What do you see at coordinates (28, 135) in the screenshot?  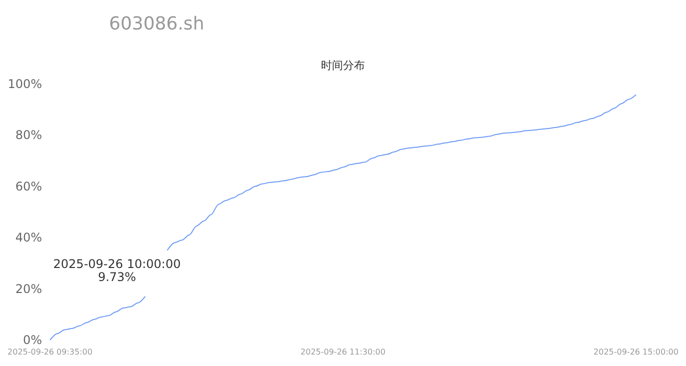 I see `y-tick-label: 80%` at bounding box center [28, 135].